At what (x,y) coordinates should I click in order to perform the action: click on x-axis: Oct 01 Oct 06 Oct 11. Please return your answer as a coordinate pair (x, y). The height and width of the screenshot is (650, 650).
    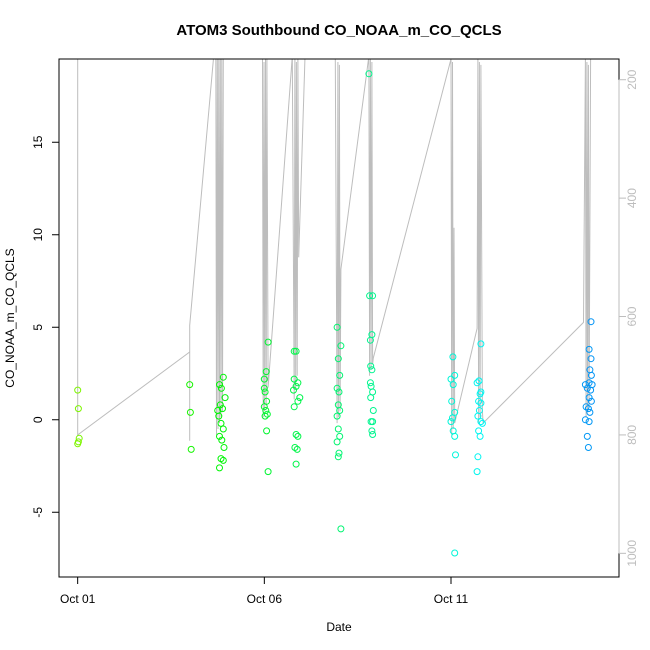
    Looking at the image, I should click on (264, 591).